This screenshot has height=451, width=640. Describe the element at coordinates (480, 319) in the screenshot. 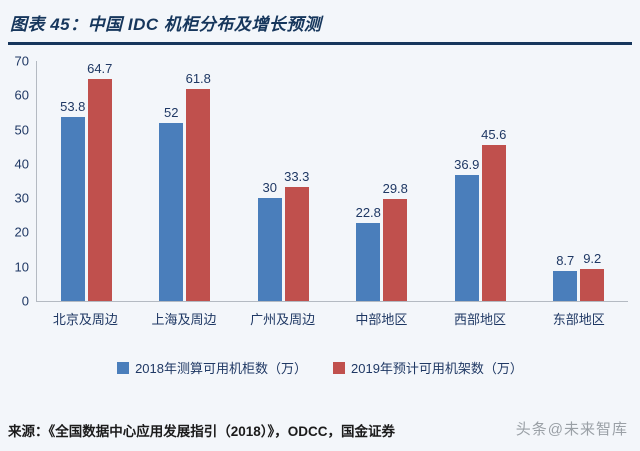

I see `x-category-label: 西部地区` at that location.